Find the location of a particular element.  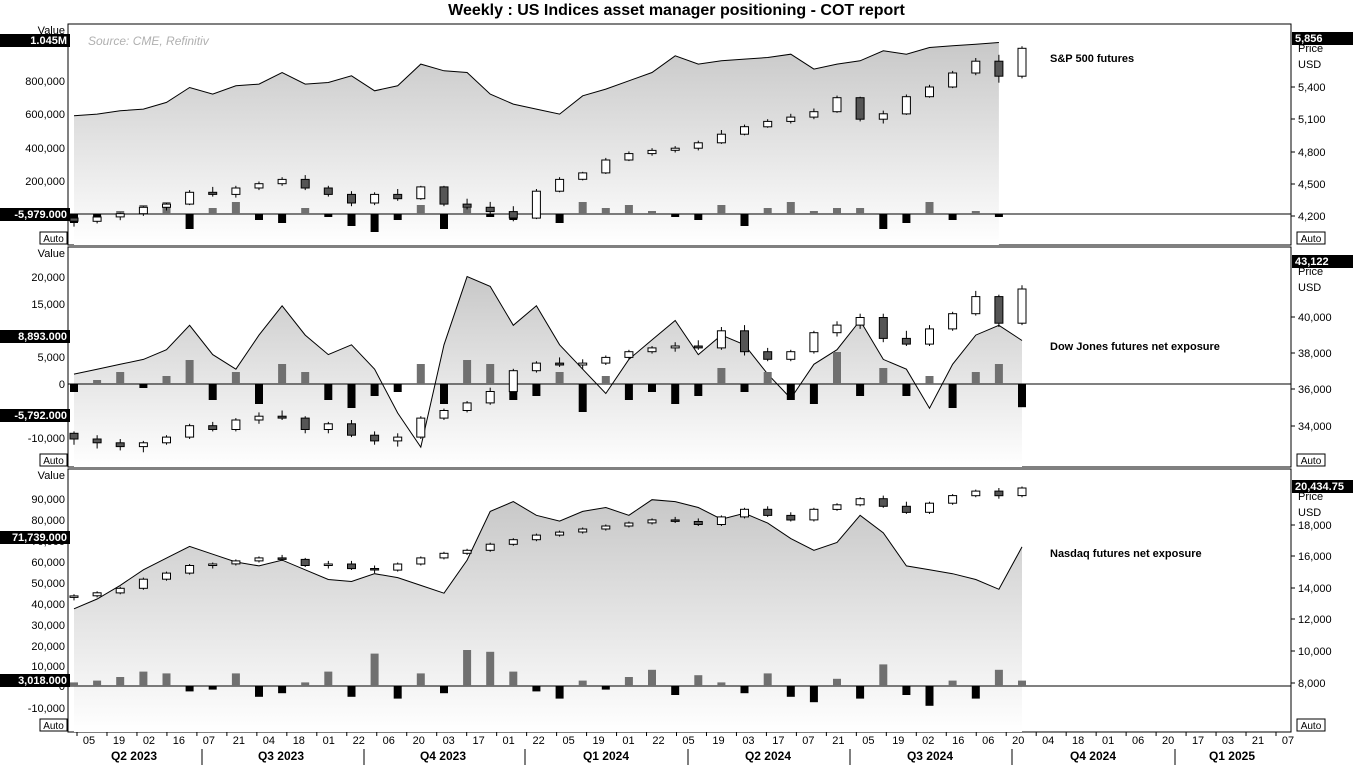

week-tick-label: 03 is located at coordinates (449, 741).